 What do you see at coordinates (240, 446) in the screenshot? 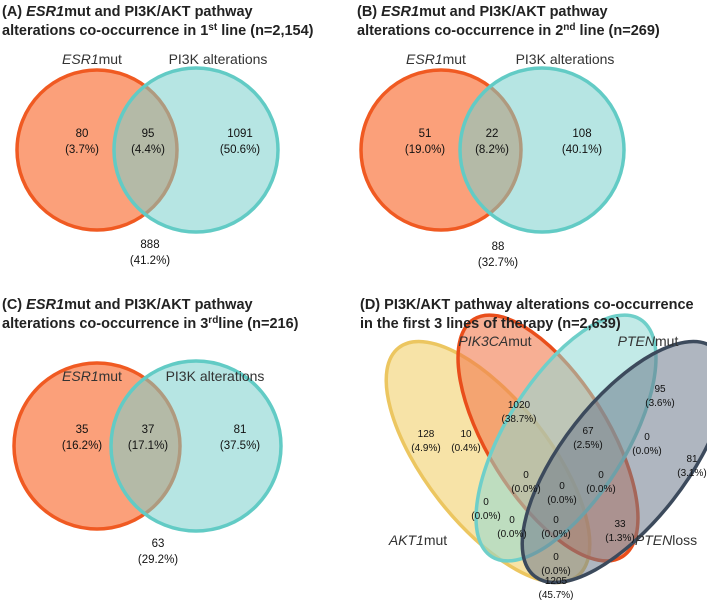
I see `region-percent: (37.5%)` at bounding box center [240, 446].